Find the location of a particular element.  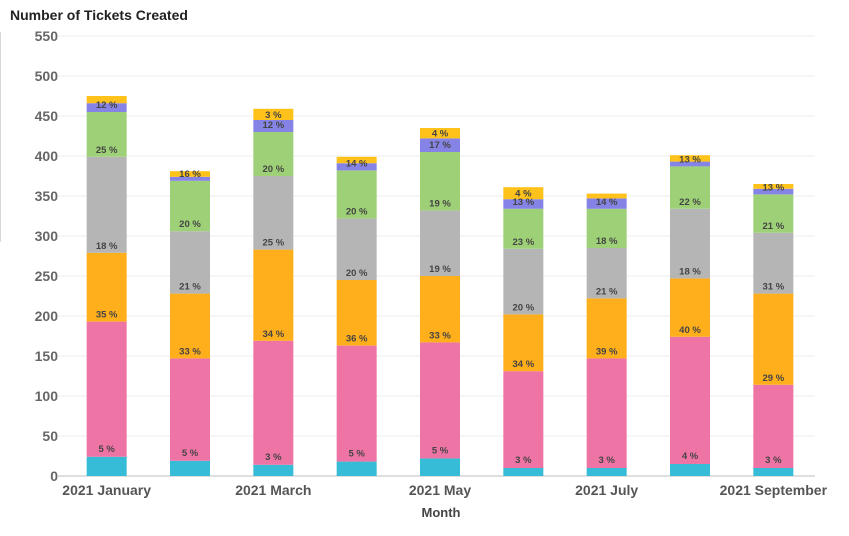

segment-label: 35 % is located at coordinates (107, 315).